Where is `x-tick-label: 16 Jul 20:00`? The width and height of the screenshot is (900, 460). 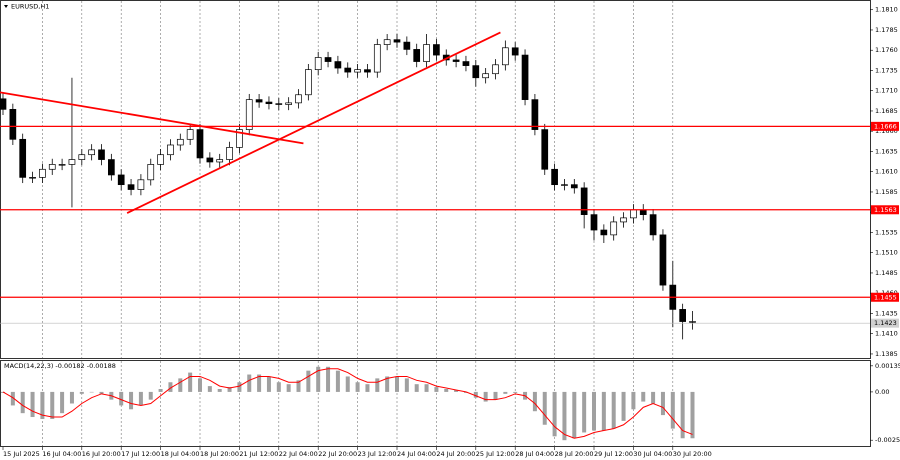 x-tick-label: 16 Jul 20:00 is located at coordinates (101, 454).